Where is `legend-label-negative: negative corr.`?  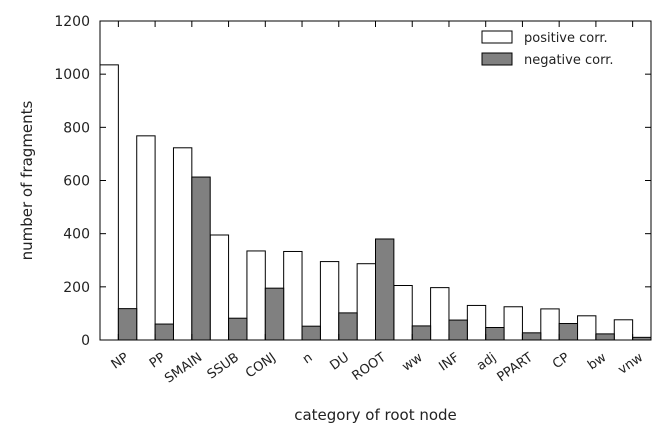
legend-label-negative: negative corr. is located at coordinates (569, 60).